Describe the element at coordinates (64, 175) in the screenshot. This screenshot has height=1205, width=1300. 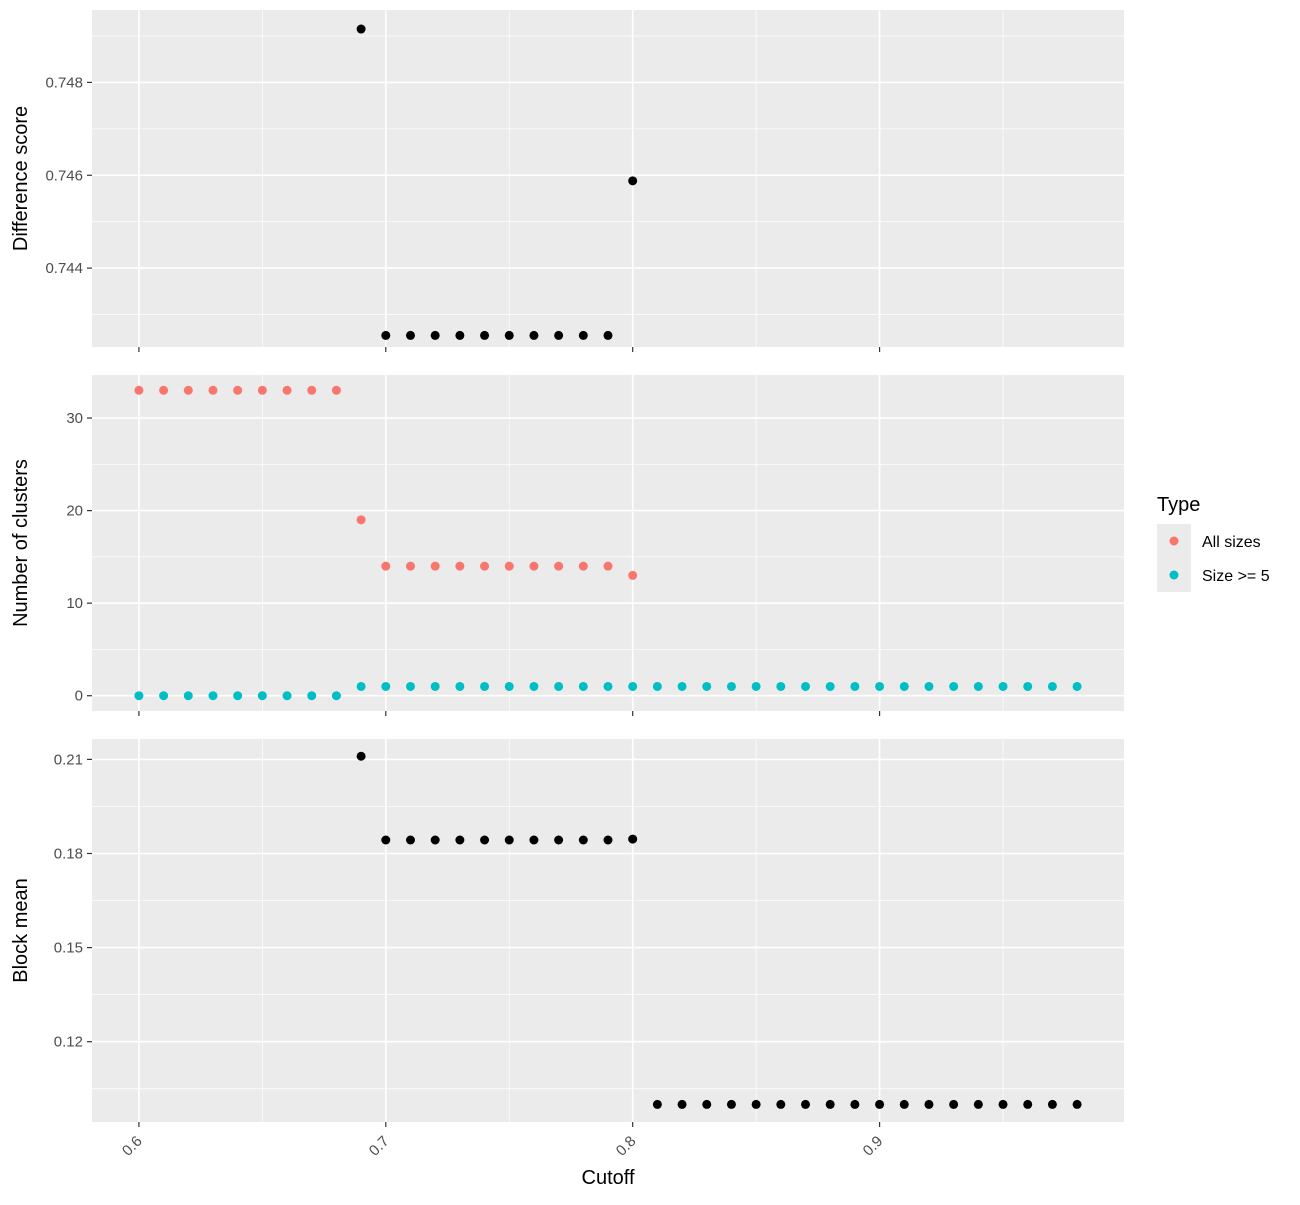
I see `y-tick-label: 0.746` at that location.